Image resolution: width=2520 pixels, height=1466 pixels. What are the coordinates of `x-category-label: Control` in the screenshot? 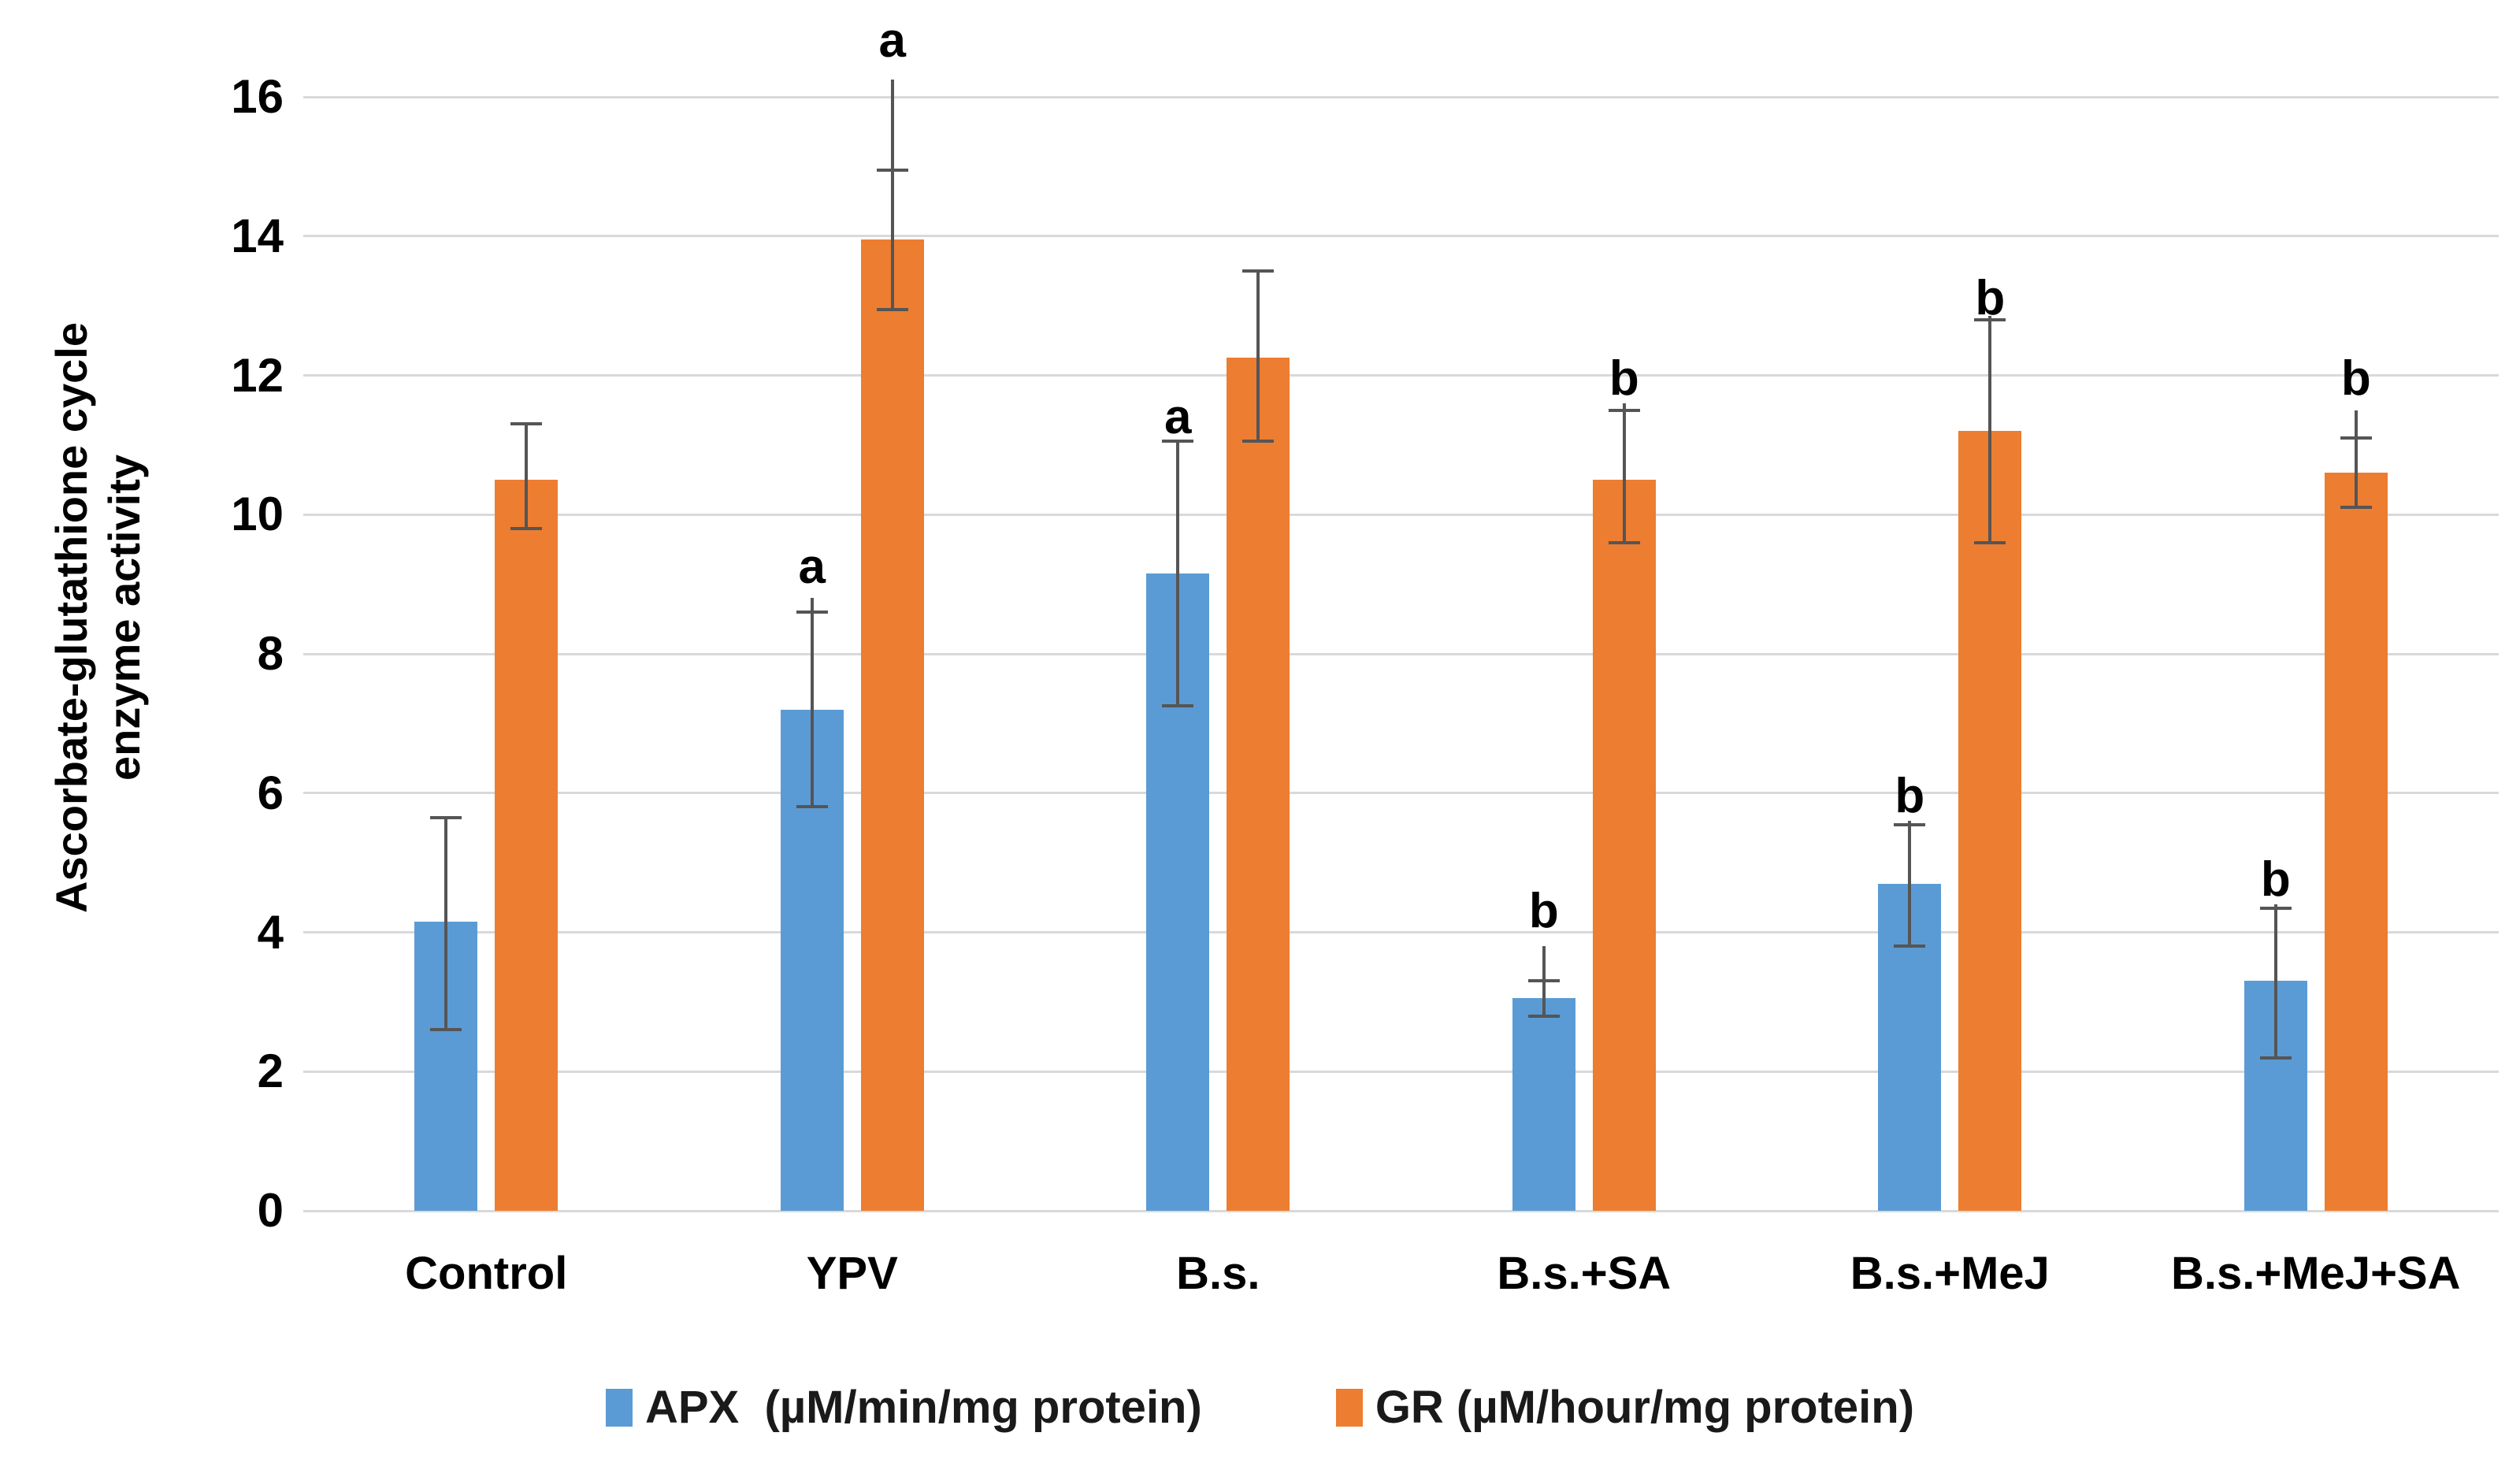 It's located at (486, 1274).